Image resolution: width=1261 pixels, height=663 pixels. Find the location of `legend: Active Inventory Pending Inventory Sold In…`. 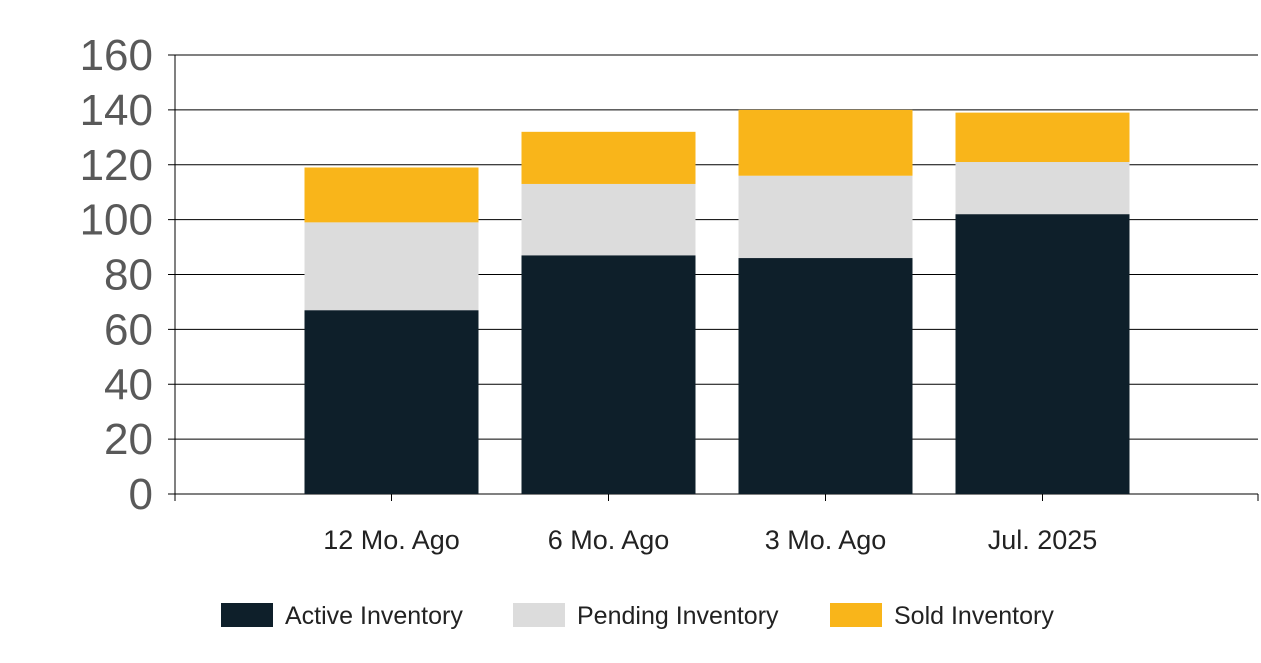

legend: Active Inventory Pending Inventory Sold In… is located at coordinates (637, 616).